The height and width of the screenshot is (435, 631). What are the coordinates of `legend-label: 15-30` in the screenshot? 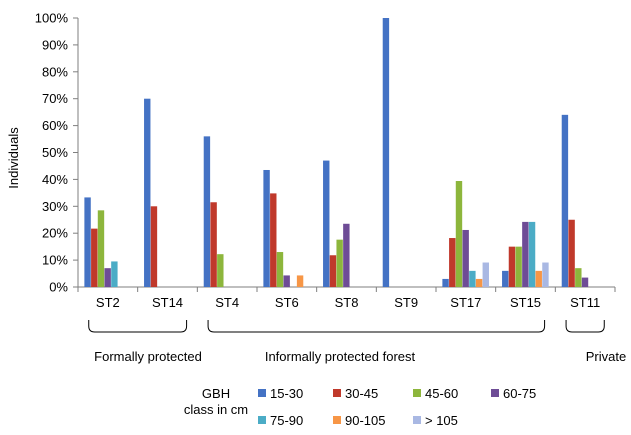 It's located at (286, 393).